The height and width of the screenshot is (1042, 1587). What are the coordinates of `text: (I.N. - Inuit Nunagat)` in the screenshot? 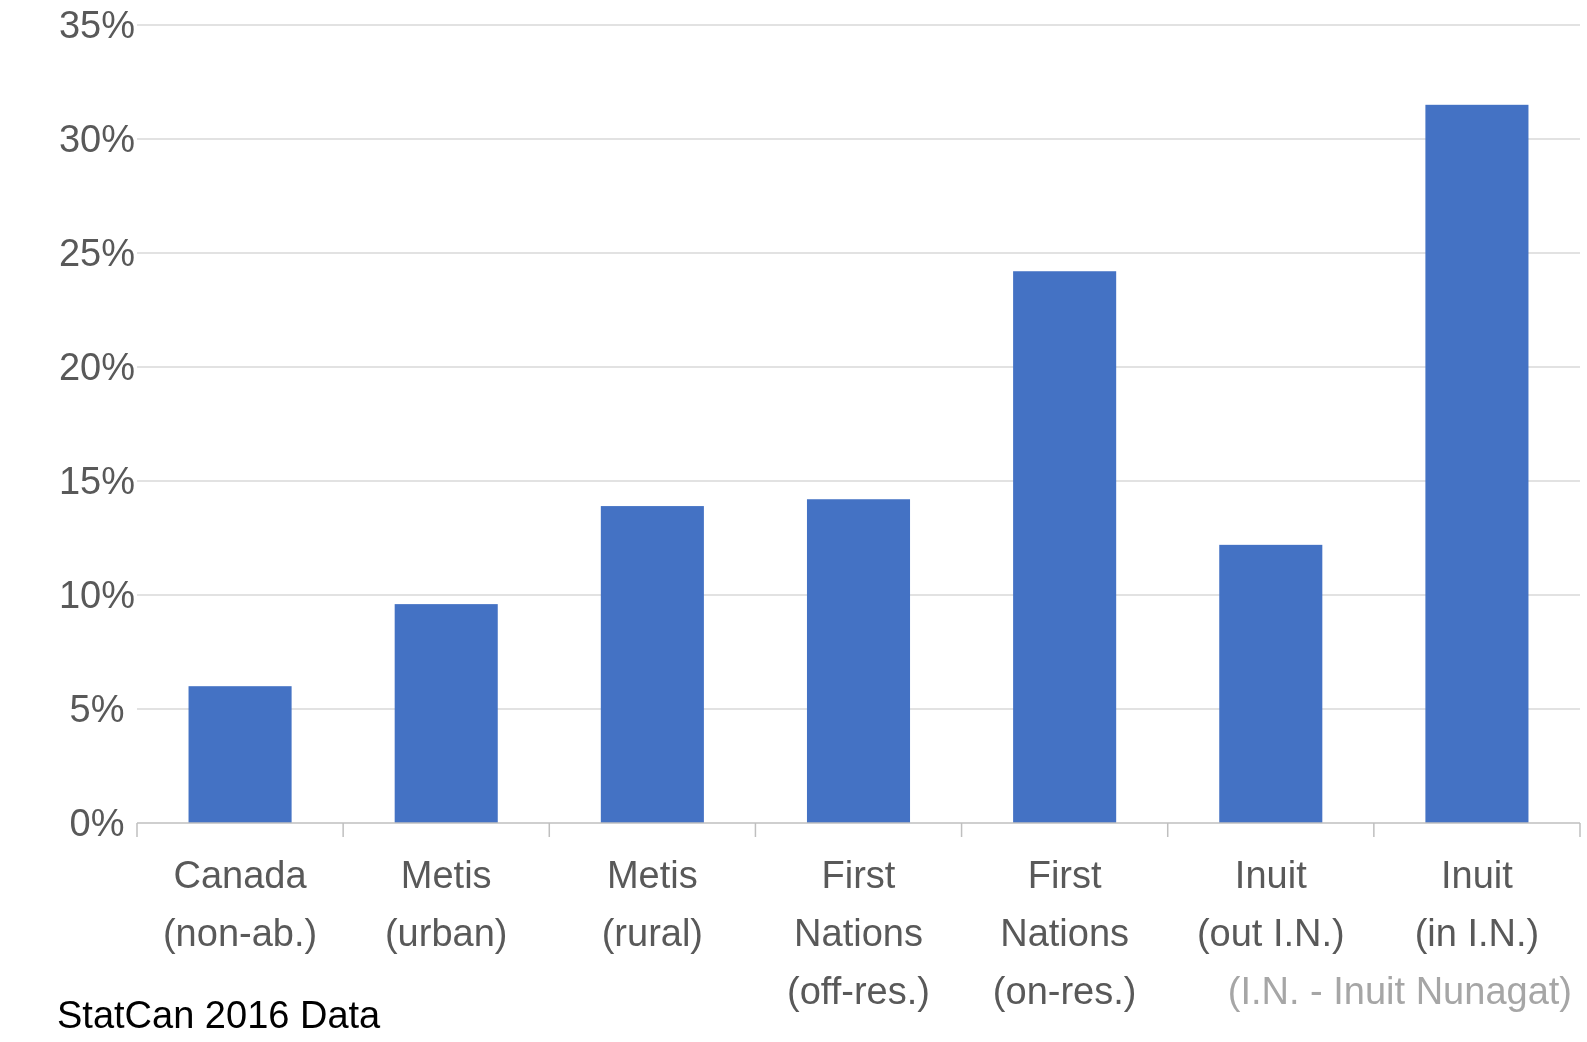 It's located at (1399, 991).